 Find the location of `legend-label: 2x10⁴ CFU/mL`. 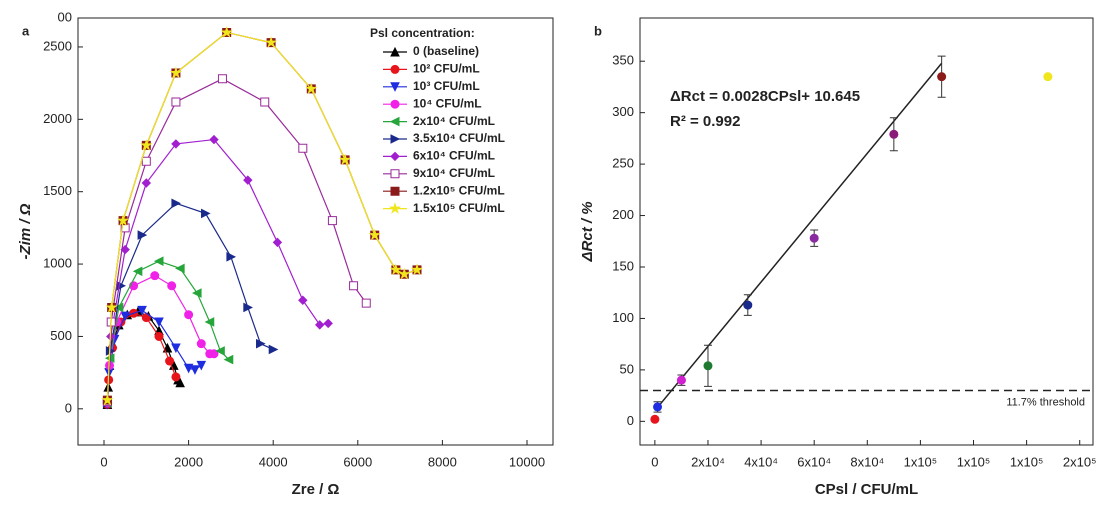

legend-label: 2x10⁴ CFU/mL is located at coordinates (454, 121).